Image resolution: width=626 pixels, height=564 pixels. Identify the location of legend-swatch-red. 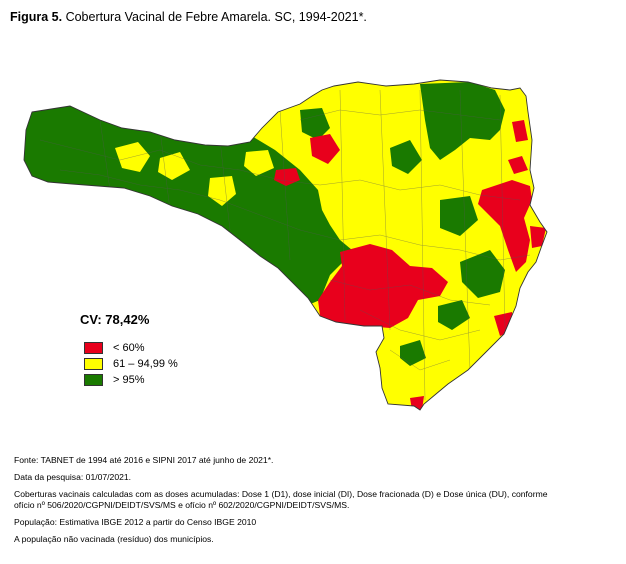
(93, 348).